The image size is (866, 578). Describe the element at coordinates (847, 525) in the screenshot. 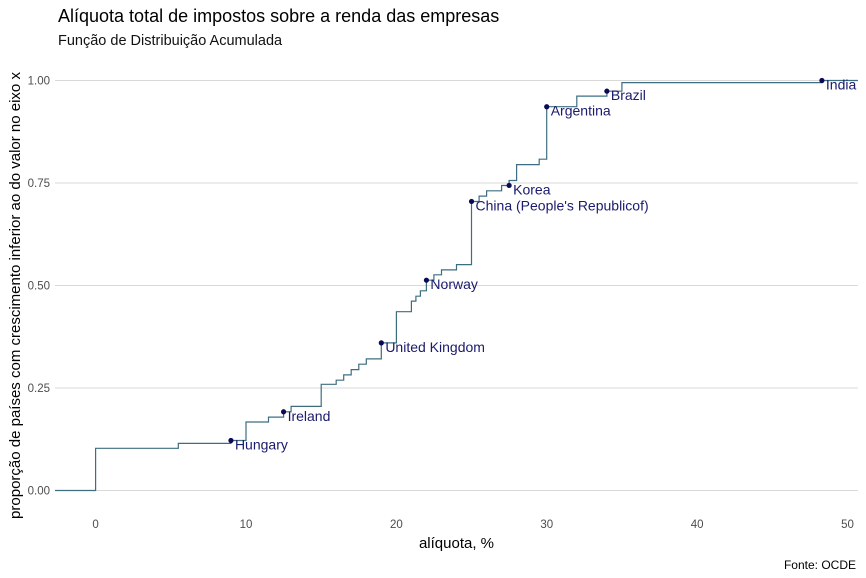

I see `x-tick-label: 50` at that location.